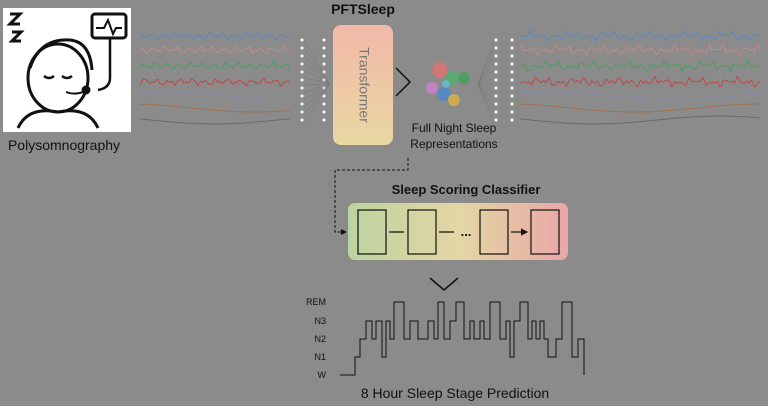 The image size is (768, 406). What do you see at coordinates (320, 339) in the screenshot?
I see `stage-label: N2` at bounding box center [320, 339].